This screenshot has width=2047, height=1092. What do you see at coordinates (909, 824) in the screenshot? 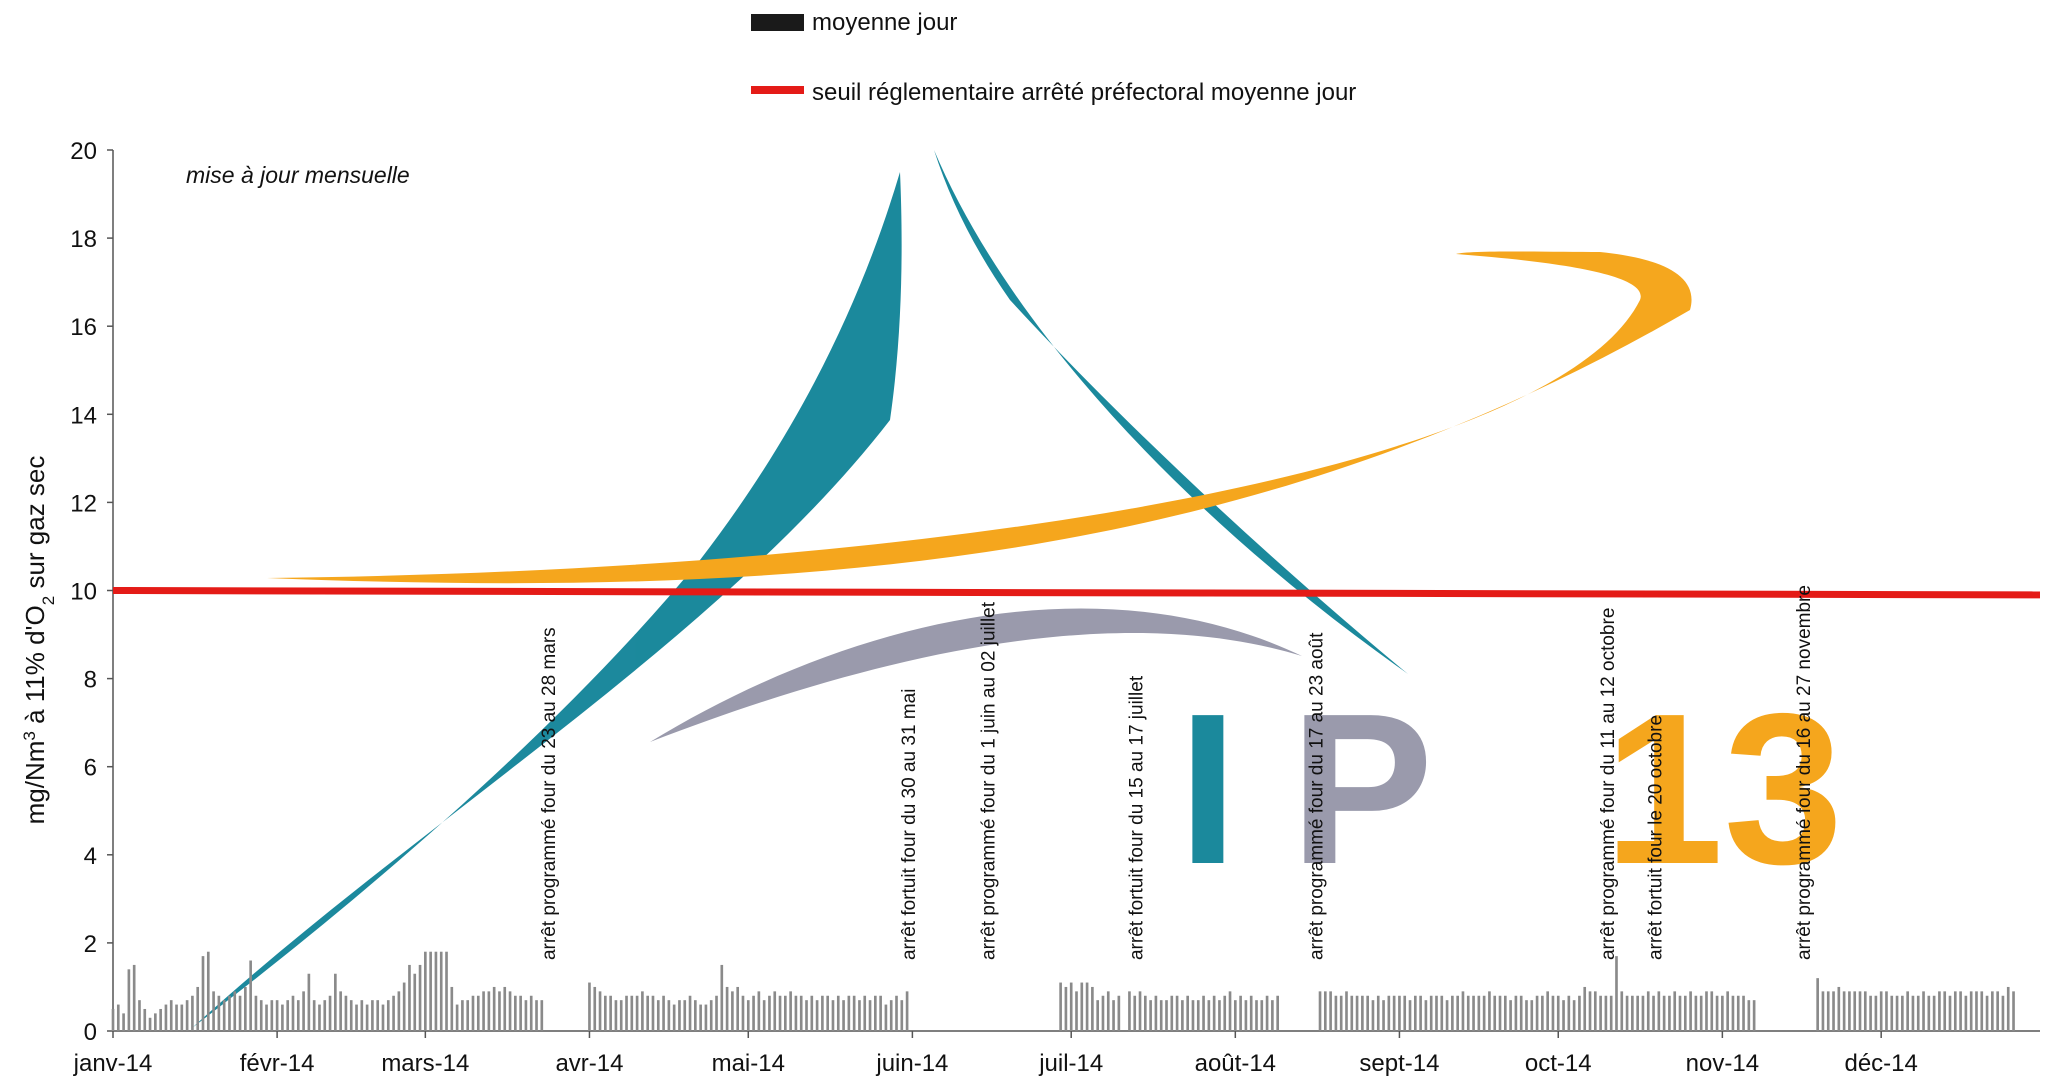
I see `annotation-1: arrêt fortuit four du 30 au 31 mai` at bounding box center [909, 824].